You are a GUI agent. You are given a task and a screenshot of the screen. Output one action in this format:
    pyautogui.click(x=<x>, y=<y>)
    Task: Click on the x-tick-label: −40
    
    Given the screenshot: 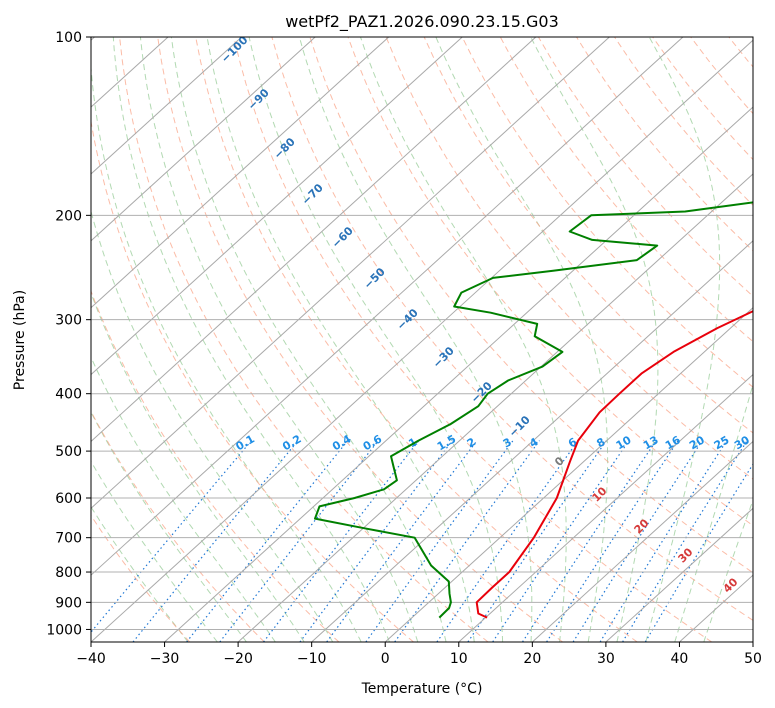 What is the action you would take?
    pyautogui.click(x=91, y=659)
    